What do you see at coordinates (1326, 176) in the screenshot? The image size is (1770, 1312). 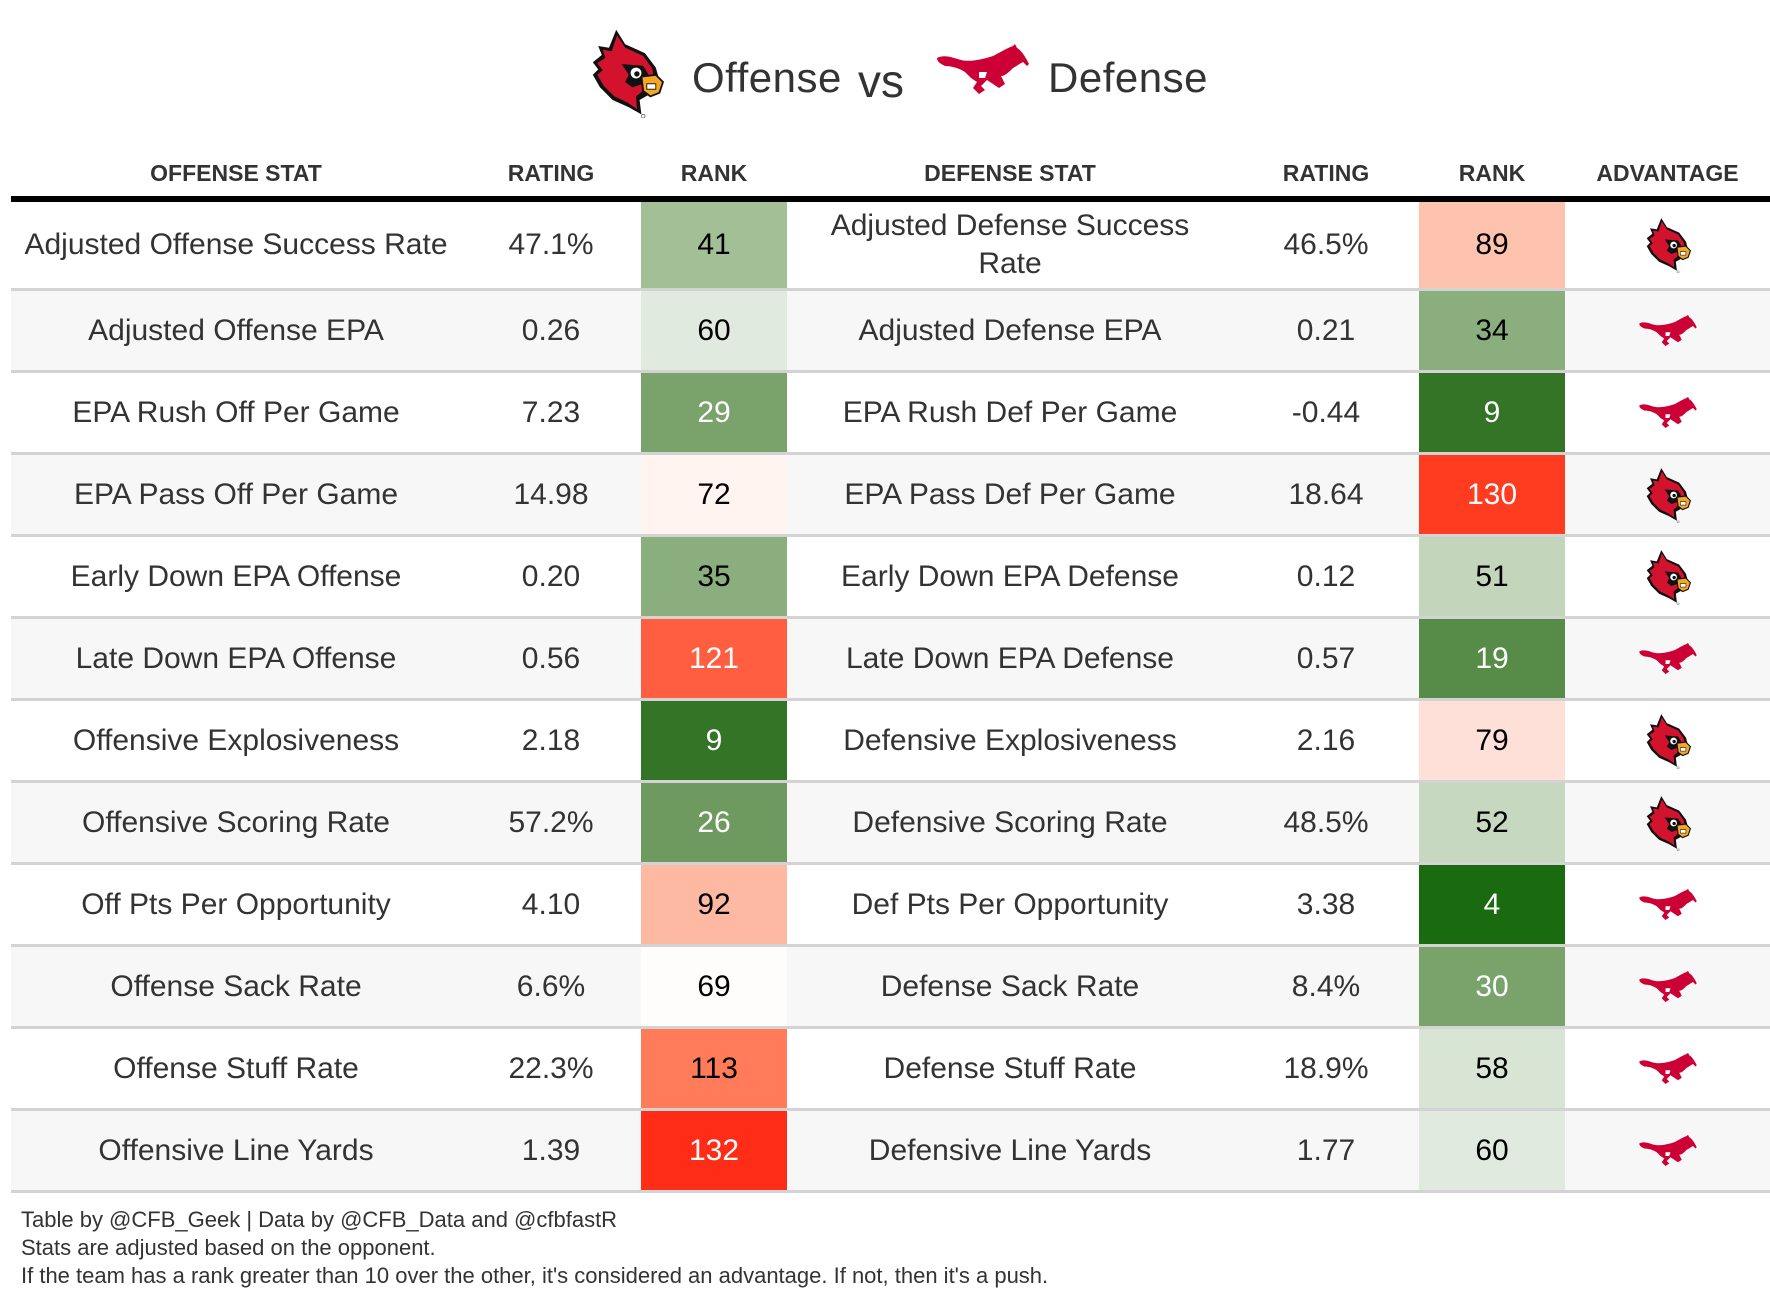 I see `col-header-defense-rating: RATING` at bounding box center [1326, 176].